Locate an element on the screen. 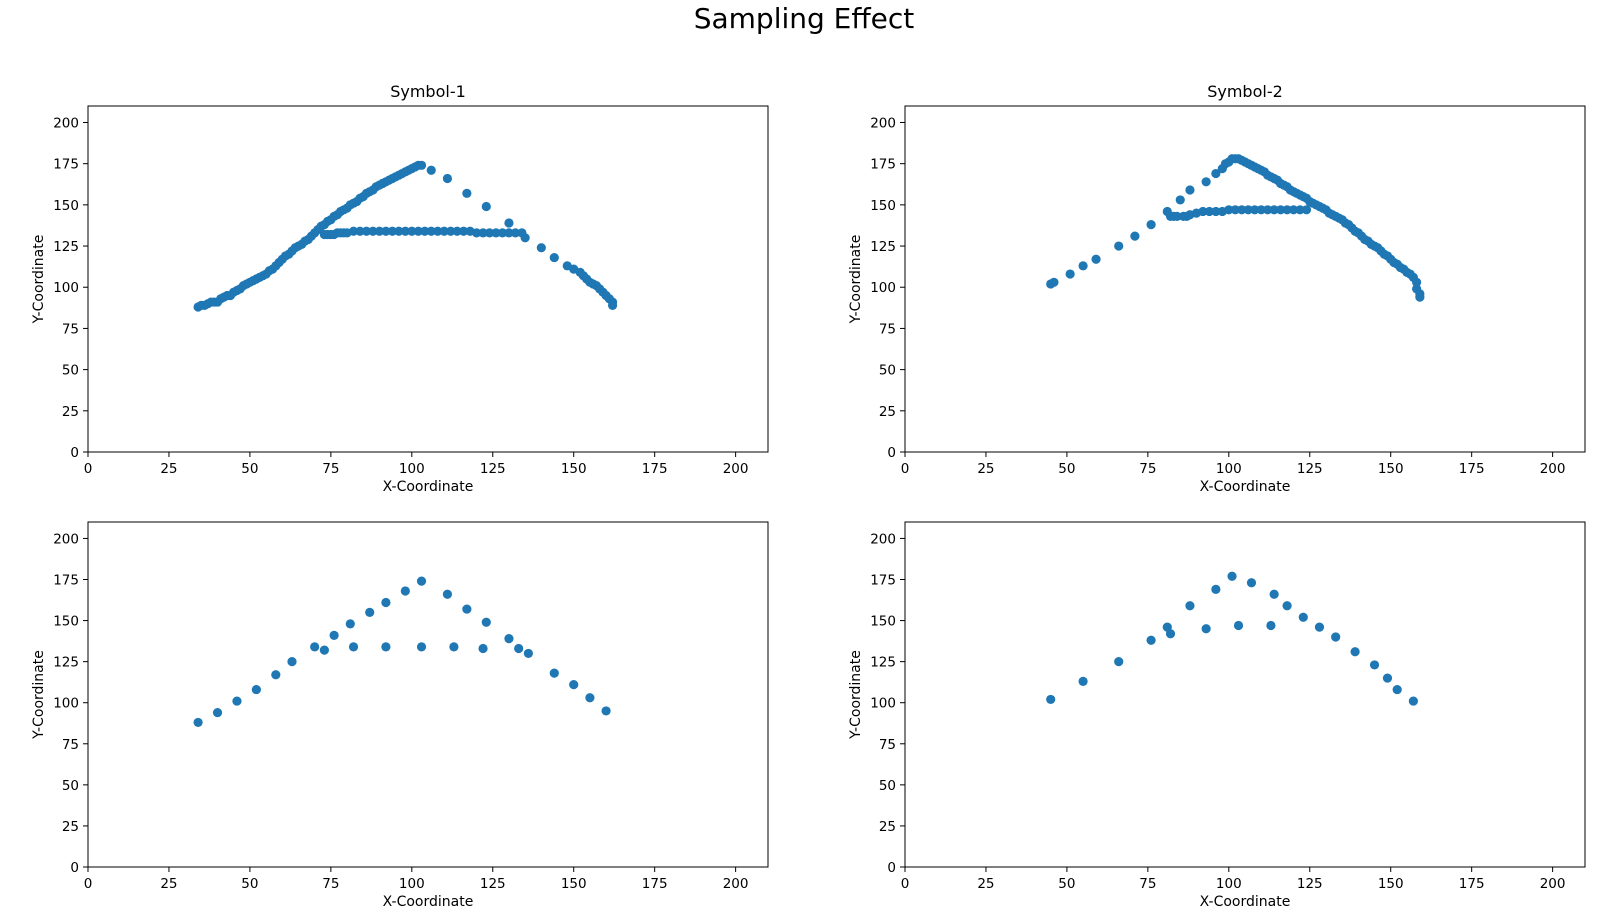 The height and width of the screenshot is (918, 1608). y-tick-label: 150 is located at coordinates (883, 622).